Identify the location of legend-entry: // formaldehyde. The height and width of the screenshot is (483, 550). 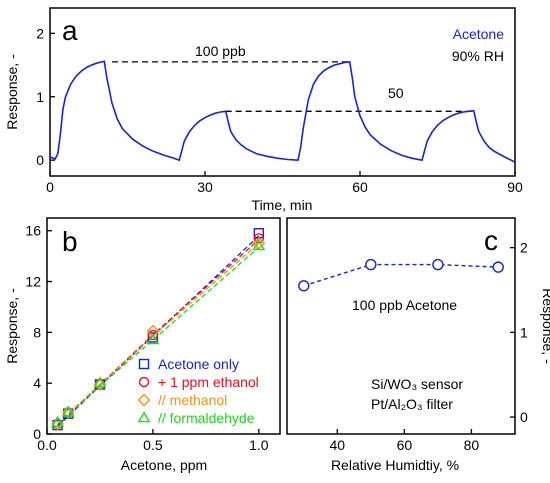
(206, 418).